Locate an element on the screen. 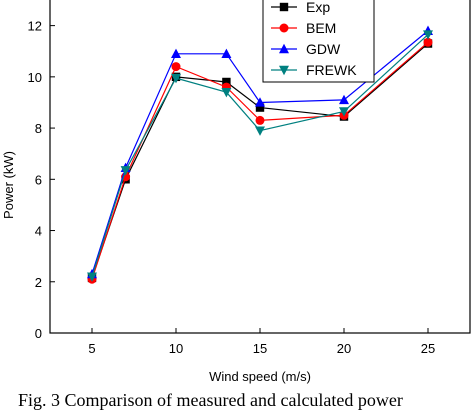 This screenshot has width=474, height=415. legend-label-exp: Exp is located at coordinates (318, 7).